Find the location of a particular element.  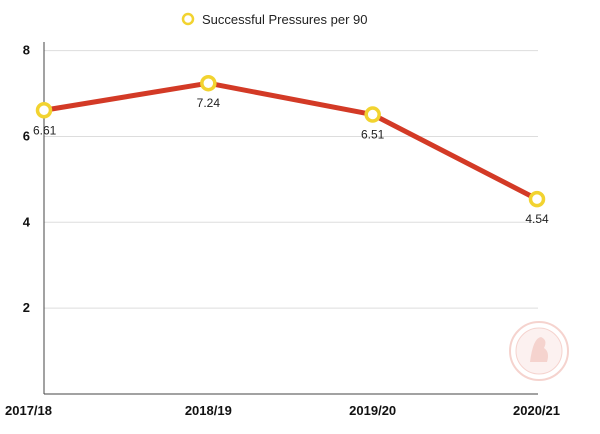

y-tick-label-4: 4 is located at coordinates (27, 221).